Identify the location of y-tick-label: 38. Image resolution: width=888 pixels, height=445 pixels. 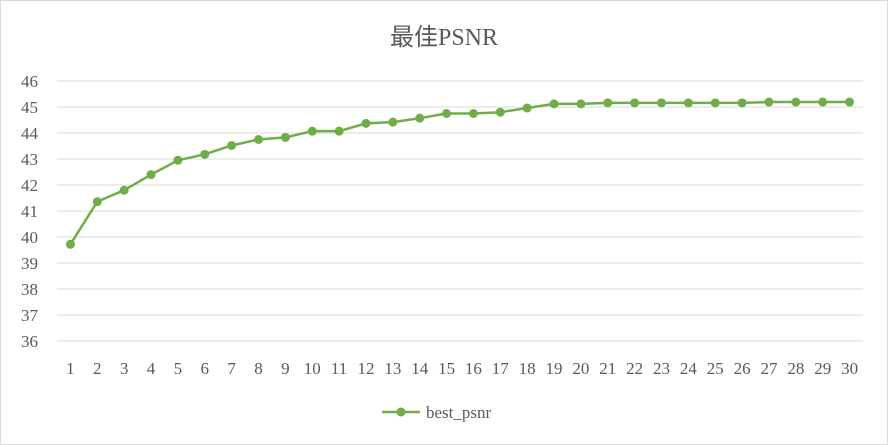
(29, 289).